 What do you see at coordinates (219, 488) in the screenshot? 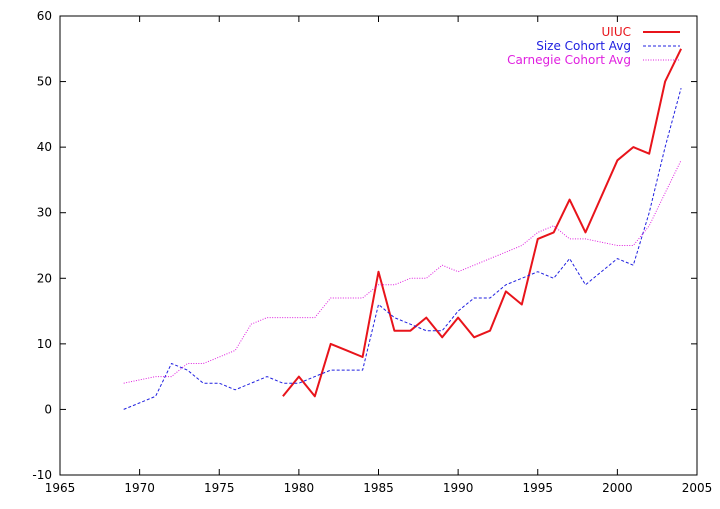
I see `x-tick-label: 1975` at bounding box center [219, 488].